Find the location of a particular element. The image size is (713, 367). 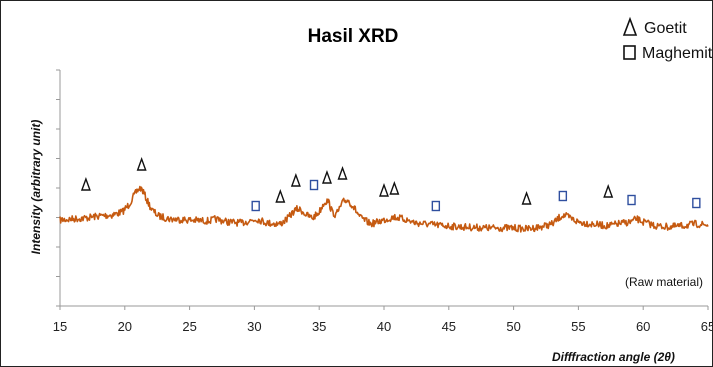

phase-markers is located at coordinates (390, 184).